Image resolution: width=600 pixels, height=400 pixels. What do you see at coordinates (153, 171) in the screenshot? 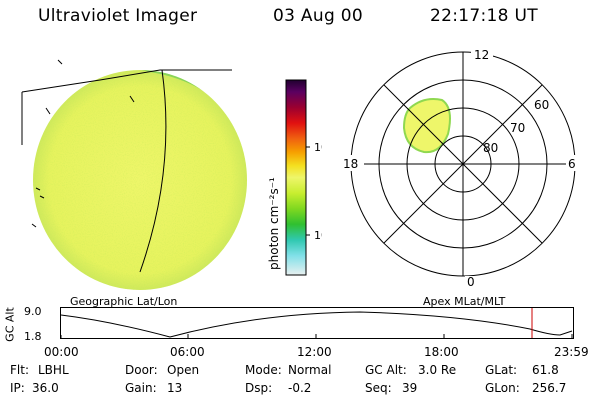
I see `longitude-line` at bounding box center [153, 171].